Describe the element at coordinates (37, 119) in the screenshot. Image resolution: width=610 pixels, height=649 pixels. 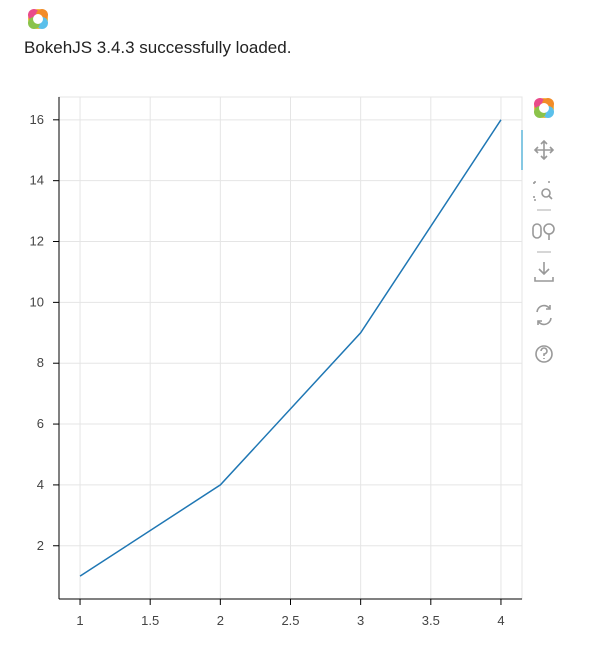
I see `y-tick-label: 16` at that location.